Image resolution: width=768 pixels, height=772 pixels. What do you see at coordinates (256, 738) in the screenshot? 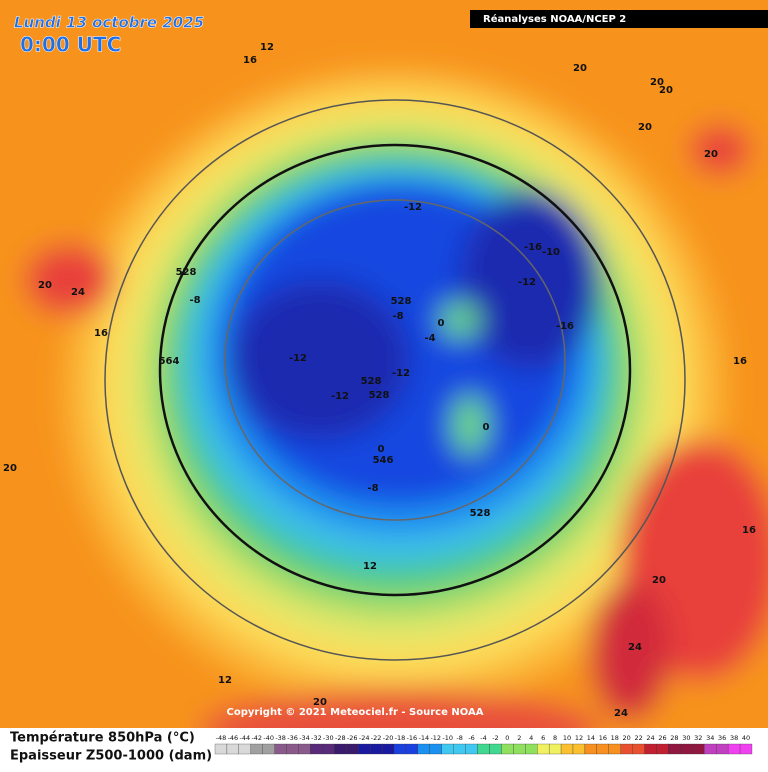
I see `scale-label: -42` at bounding box center [256, 738].